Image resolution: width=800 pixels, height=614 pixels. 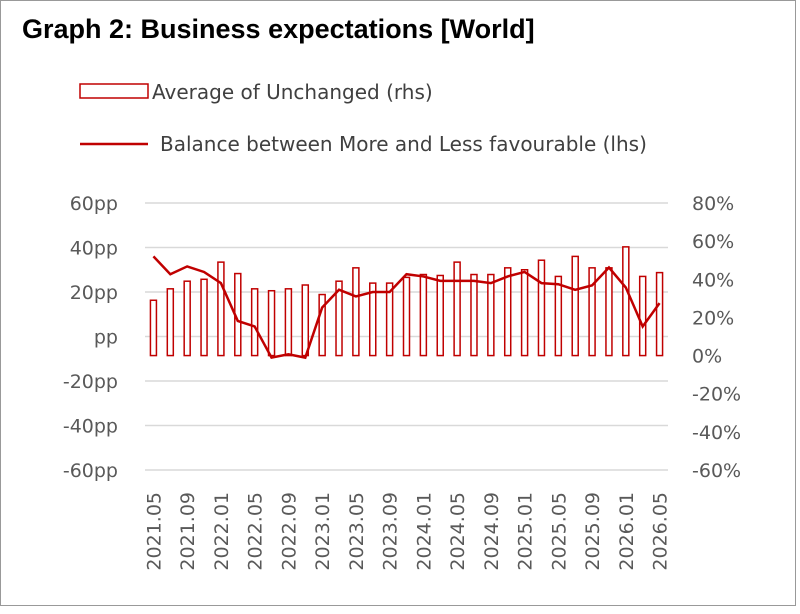 I want to click on y-tick-label: -20pp, so click(x=90, y=382).